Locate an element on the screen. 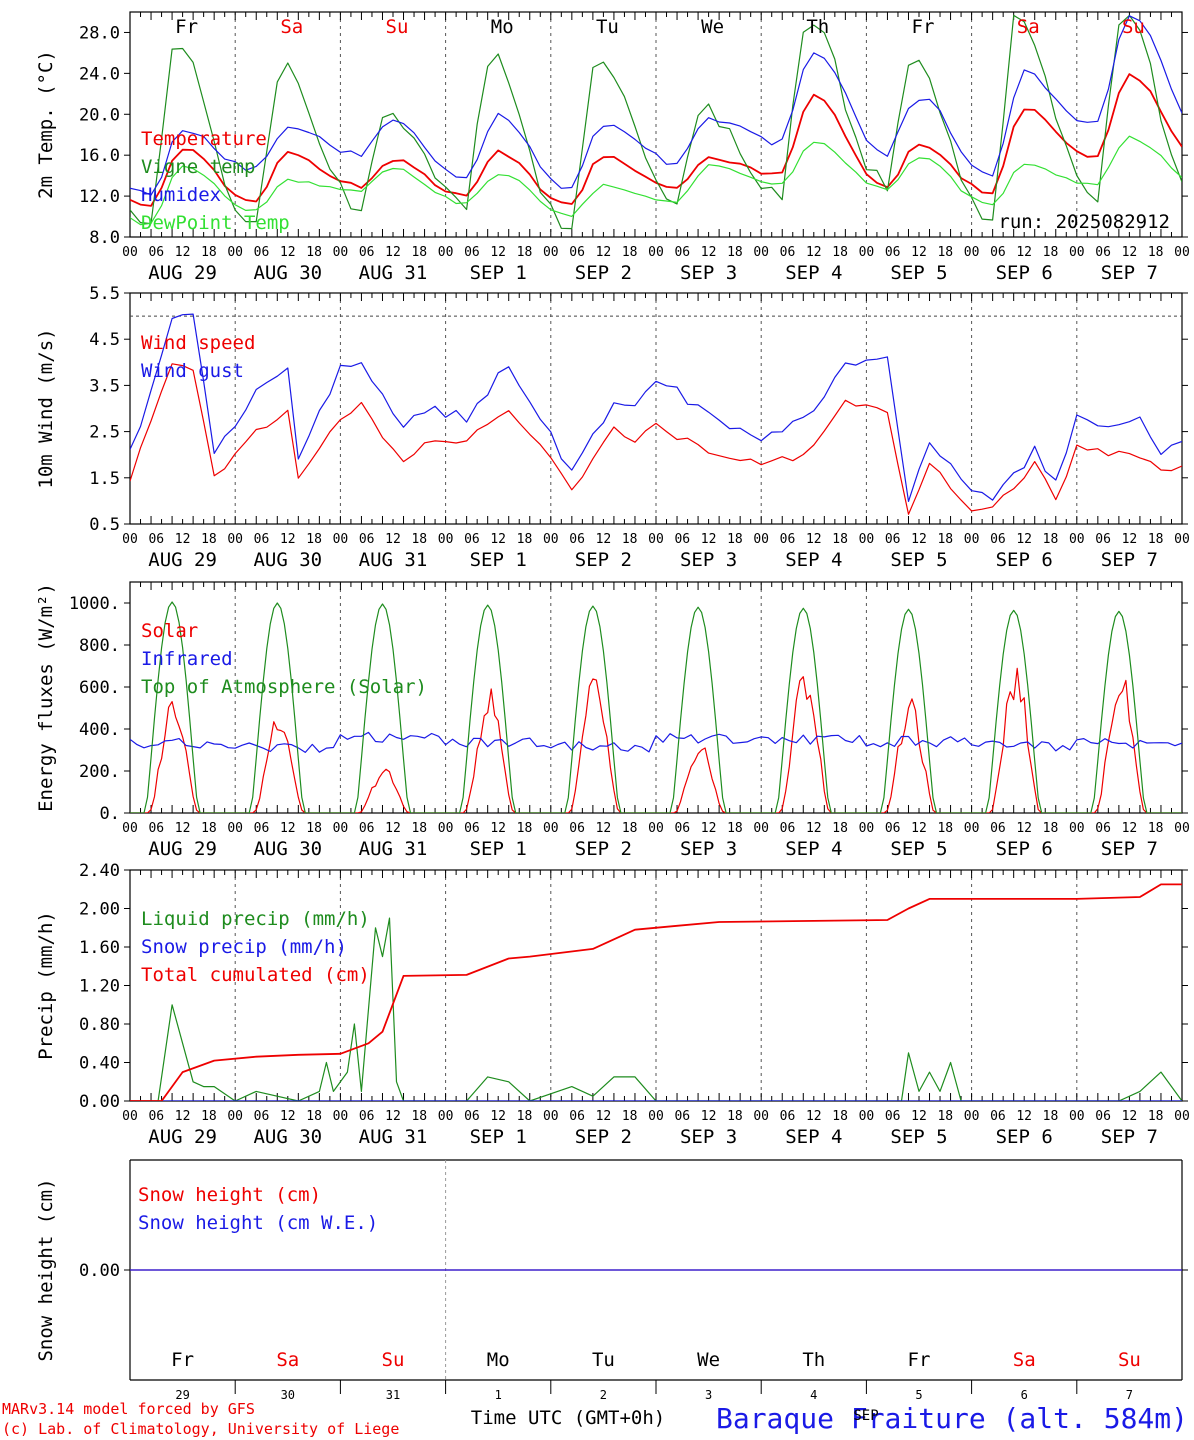 Image resolution: width=1194 pixels, height=1440 pixels. y-tick-label: 8.0 is located at coordinates (104, 238).